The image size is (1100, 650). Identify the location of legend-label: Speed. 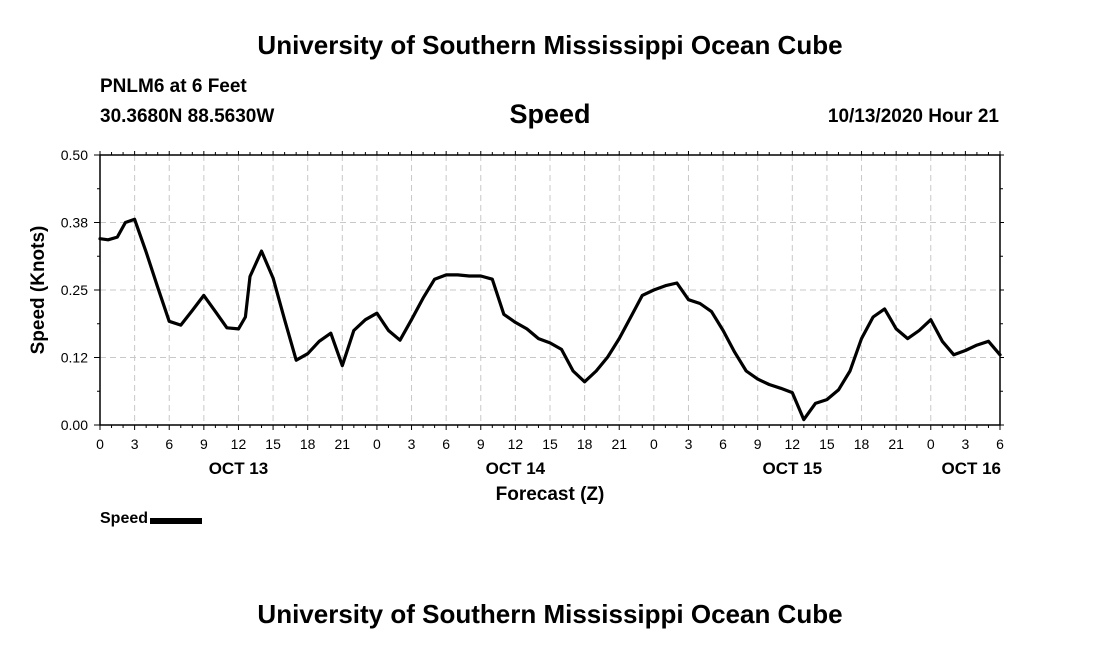
(124, 518).